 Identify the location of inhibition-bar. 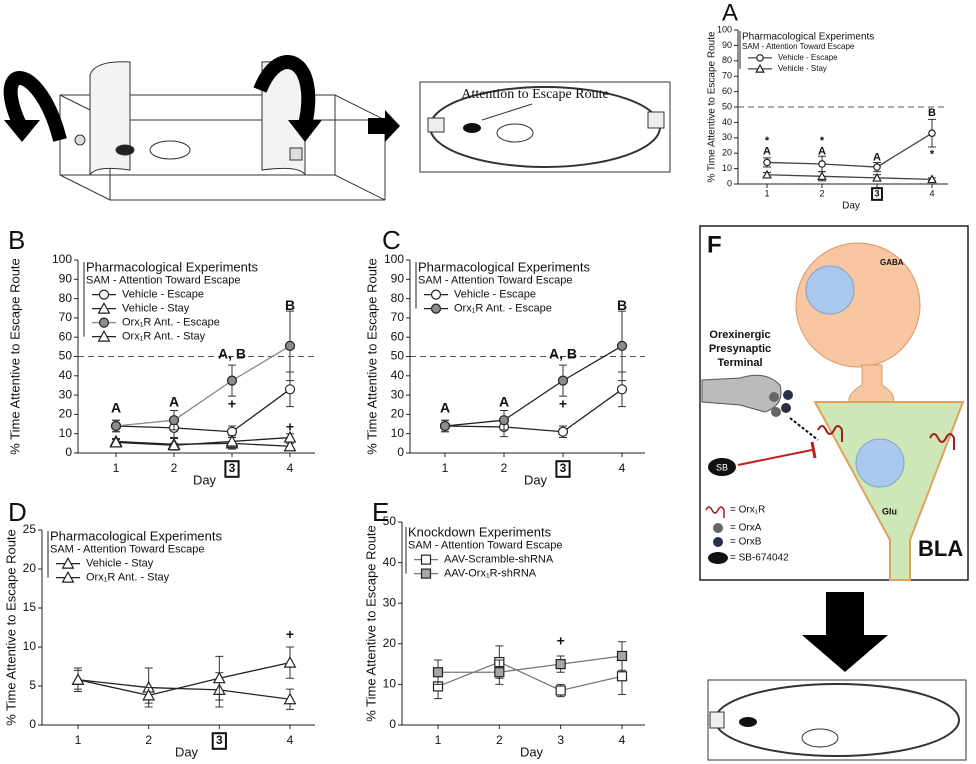
(813, 450).